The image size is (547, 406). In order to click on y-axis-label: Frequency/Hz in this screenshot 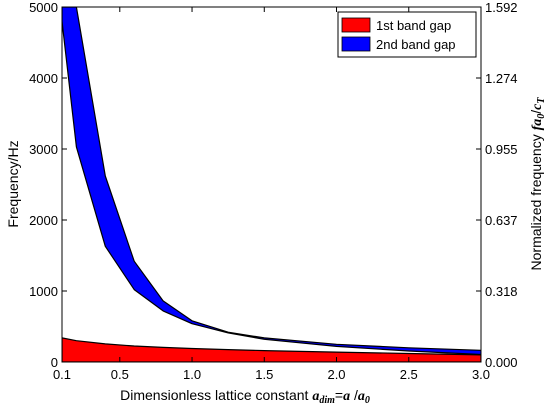, I will do `click(13, 183)`.